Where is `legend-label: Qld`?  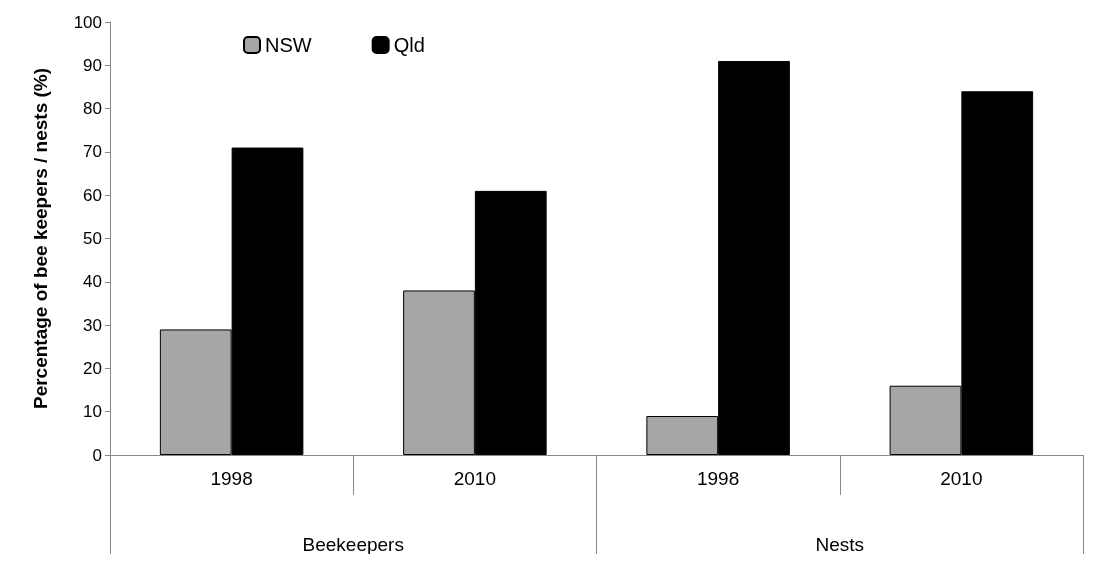
legend-label: Qld is located at coordinates (409, 45).